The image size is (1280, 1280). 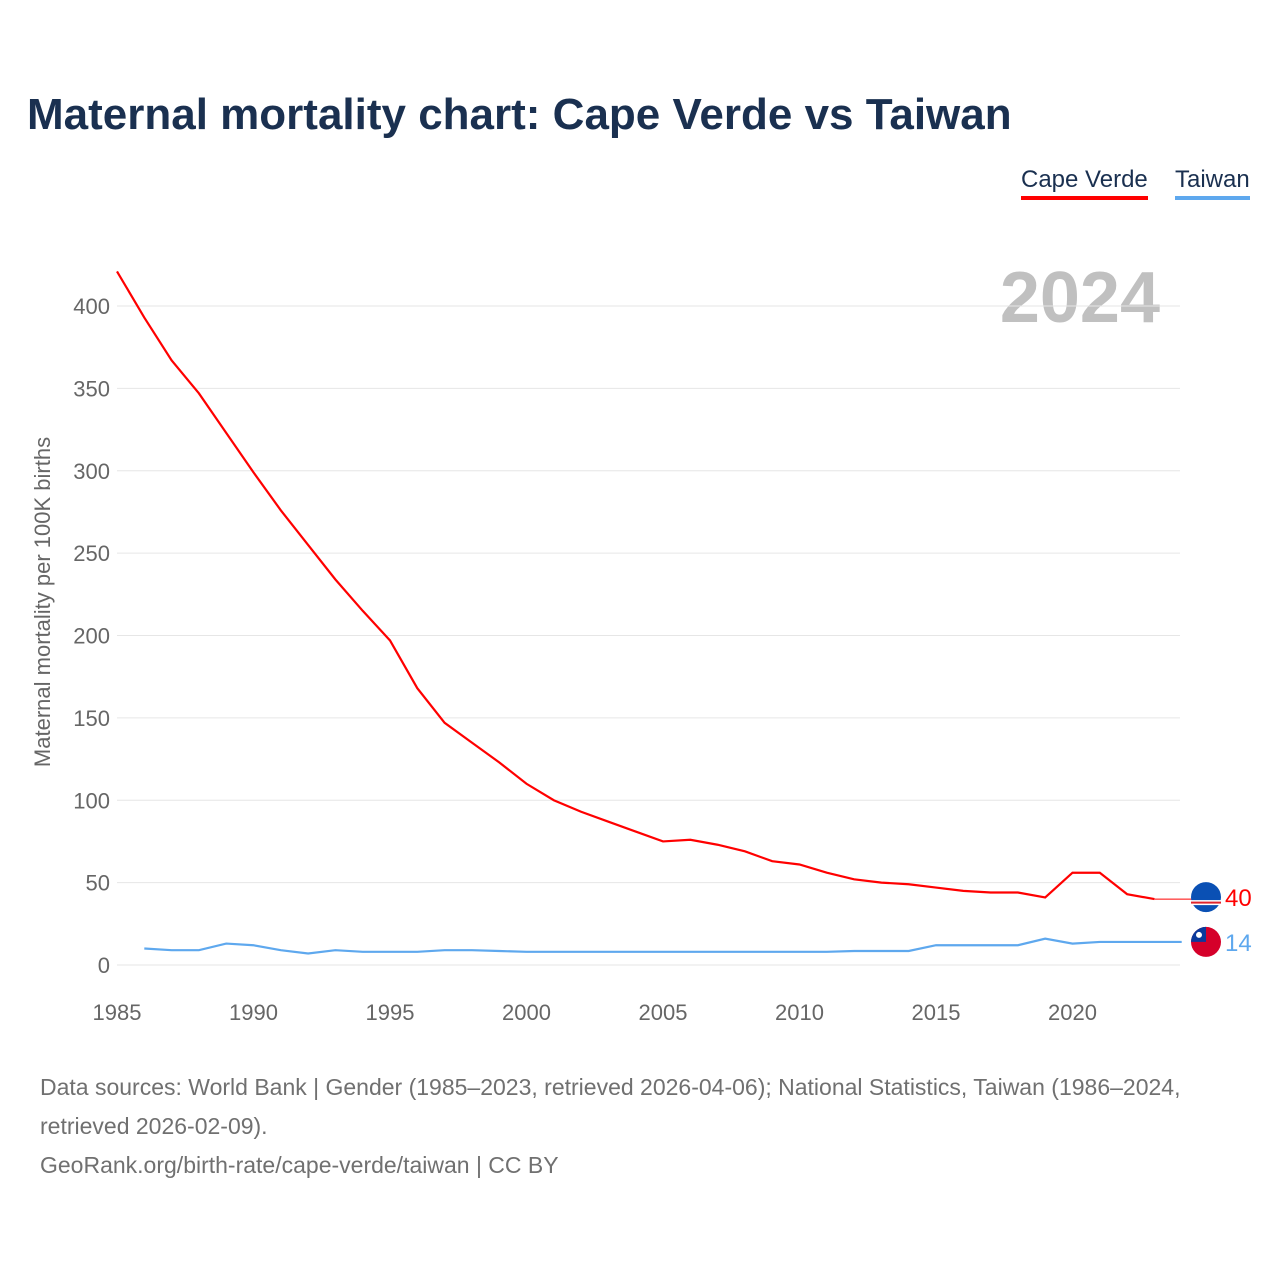 I want to click on flag-sun, so click(x=1199, y=934).